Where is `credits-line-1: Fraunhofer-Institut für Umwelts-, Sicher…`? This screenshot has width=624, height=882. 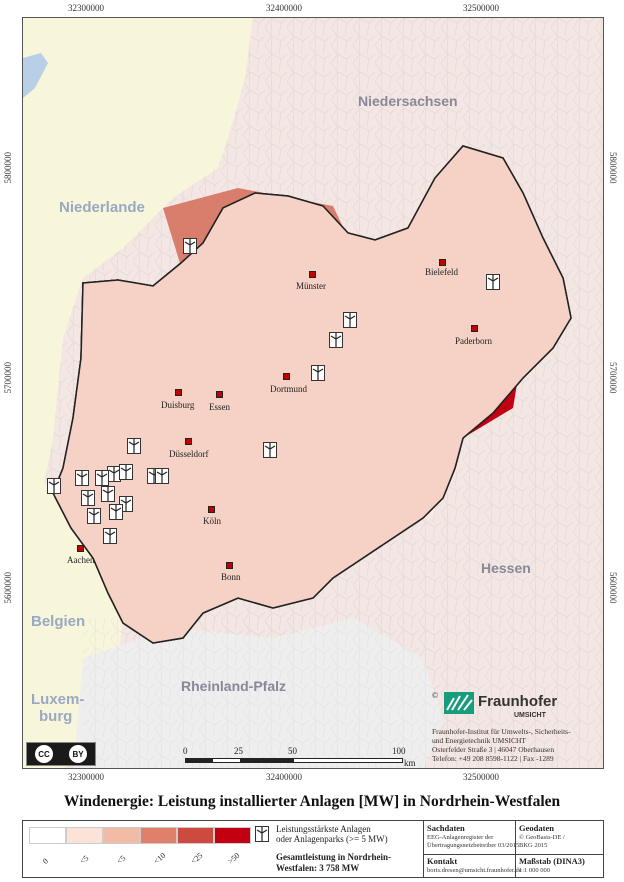
credits-line-1: Fraunhofer-Institut für Umwelts-, Sicher… is located at coordinates (501, 731).